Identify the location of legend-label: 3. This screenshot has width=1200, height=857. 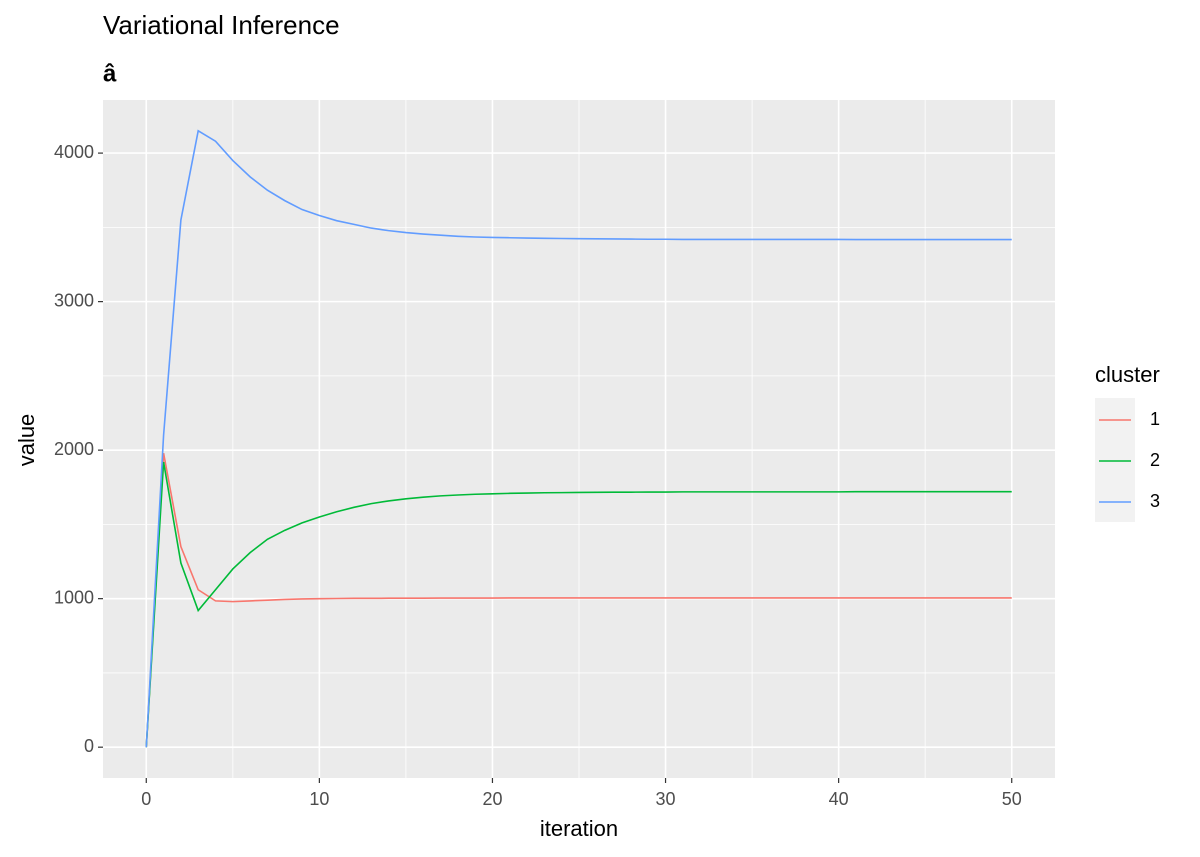
(1155, 501).